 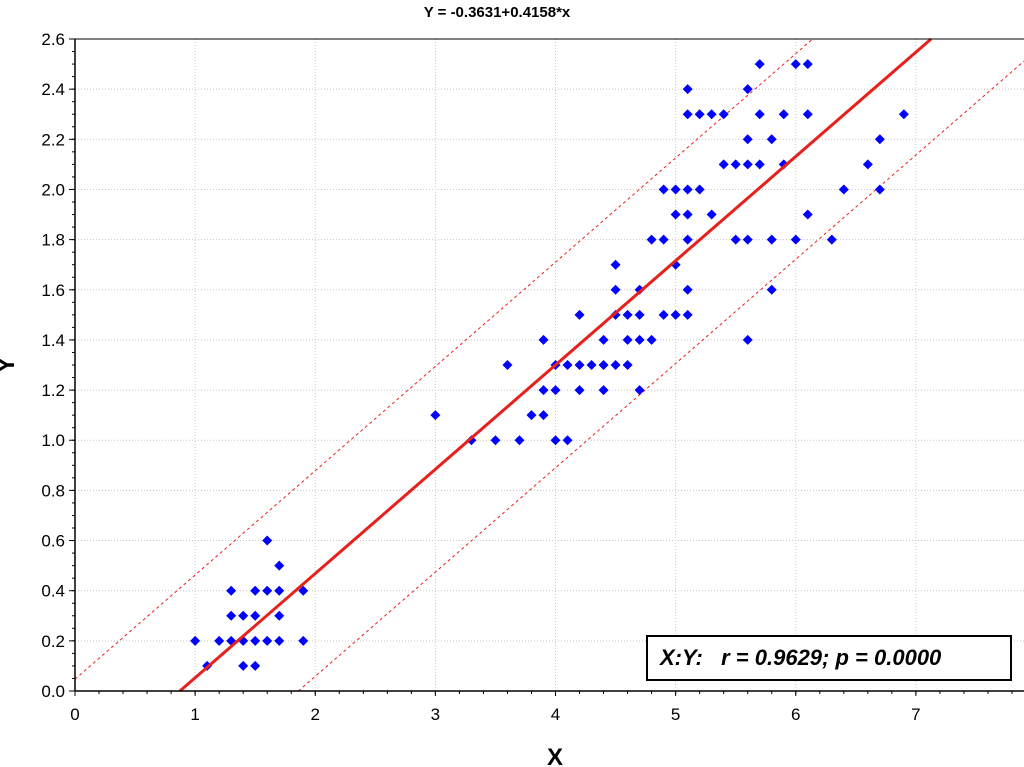 What do you see at coordinates (675, 714) in the screenshot?
I see `x-tick-label: 5` at bounding box center [675, 714].